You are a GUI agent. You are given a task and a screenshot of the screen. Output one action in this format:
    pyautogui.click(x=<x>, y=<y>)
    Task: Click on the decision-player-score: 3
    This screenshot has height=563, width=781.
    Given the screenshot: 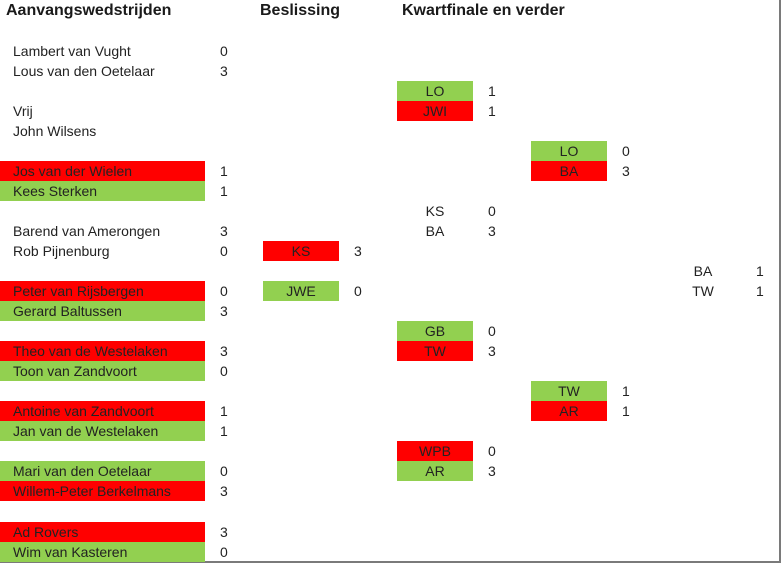 What is the action you would take?
    pyautogui.click(x=358, y=251)
    